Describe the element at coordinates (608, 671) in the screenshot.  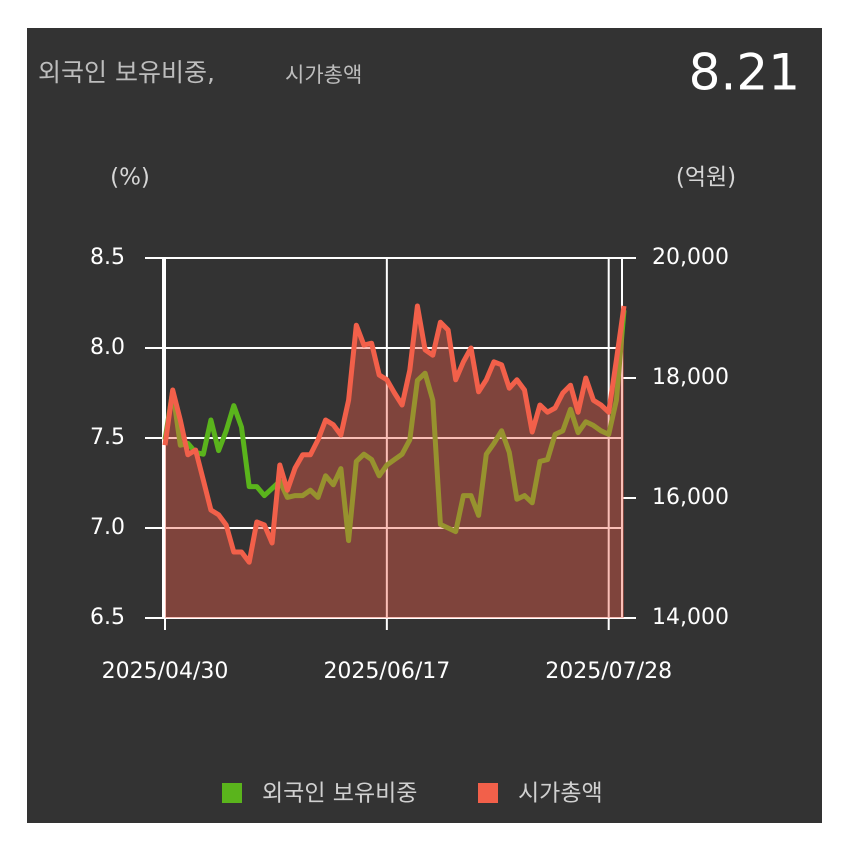
I see `x-tick-label: 2025/07/28` at that location.